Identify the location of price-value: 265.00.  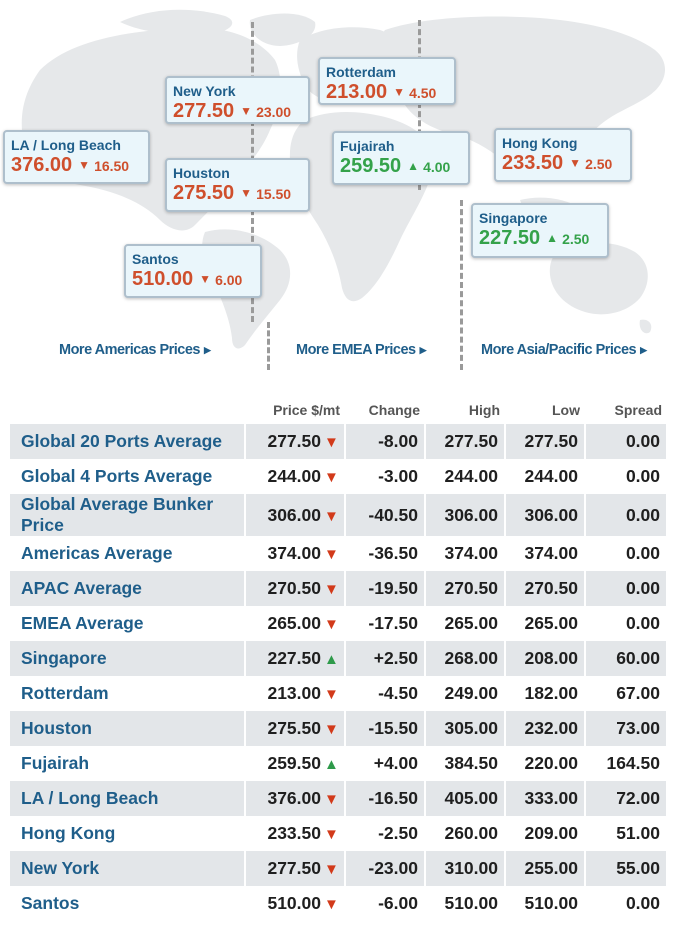
(294, 623).